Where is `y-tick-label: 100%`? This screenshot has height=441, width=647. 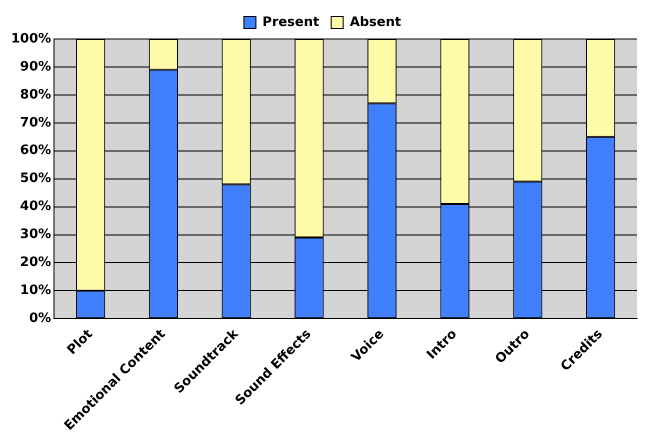 y-tick-label: 100% is located at coordinates (31, 38).